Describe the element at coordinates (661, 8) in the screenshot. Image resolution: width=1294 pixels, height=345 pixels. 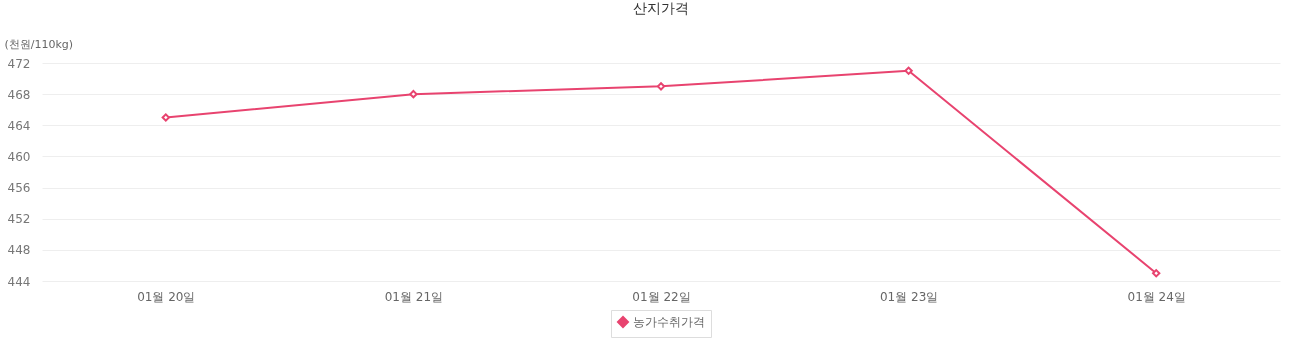
I see `chart-title: 산지가격` at that location.